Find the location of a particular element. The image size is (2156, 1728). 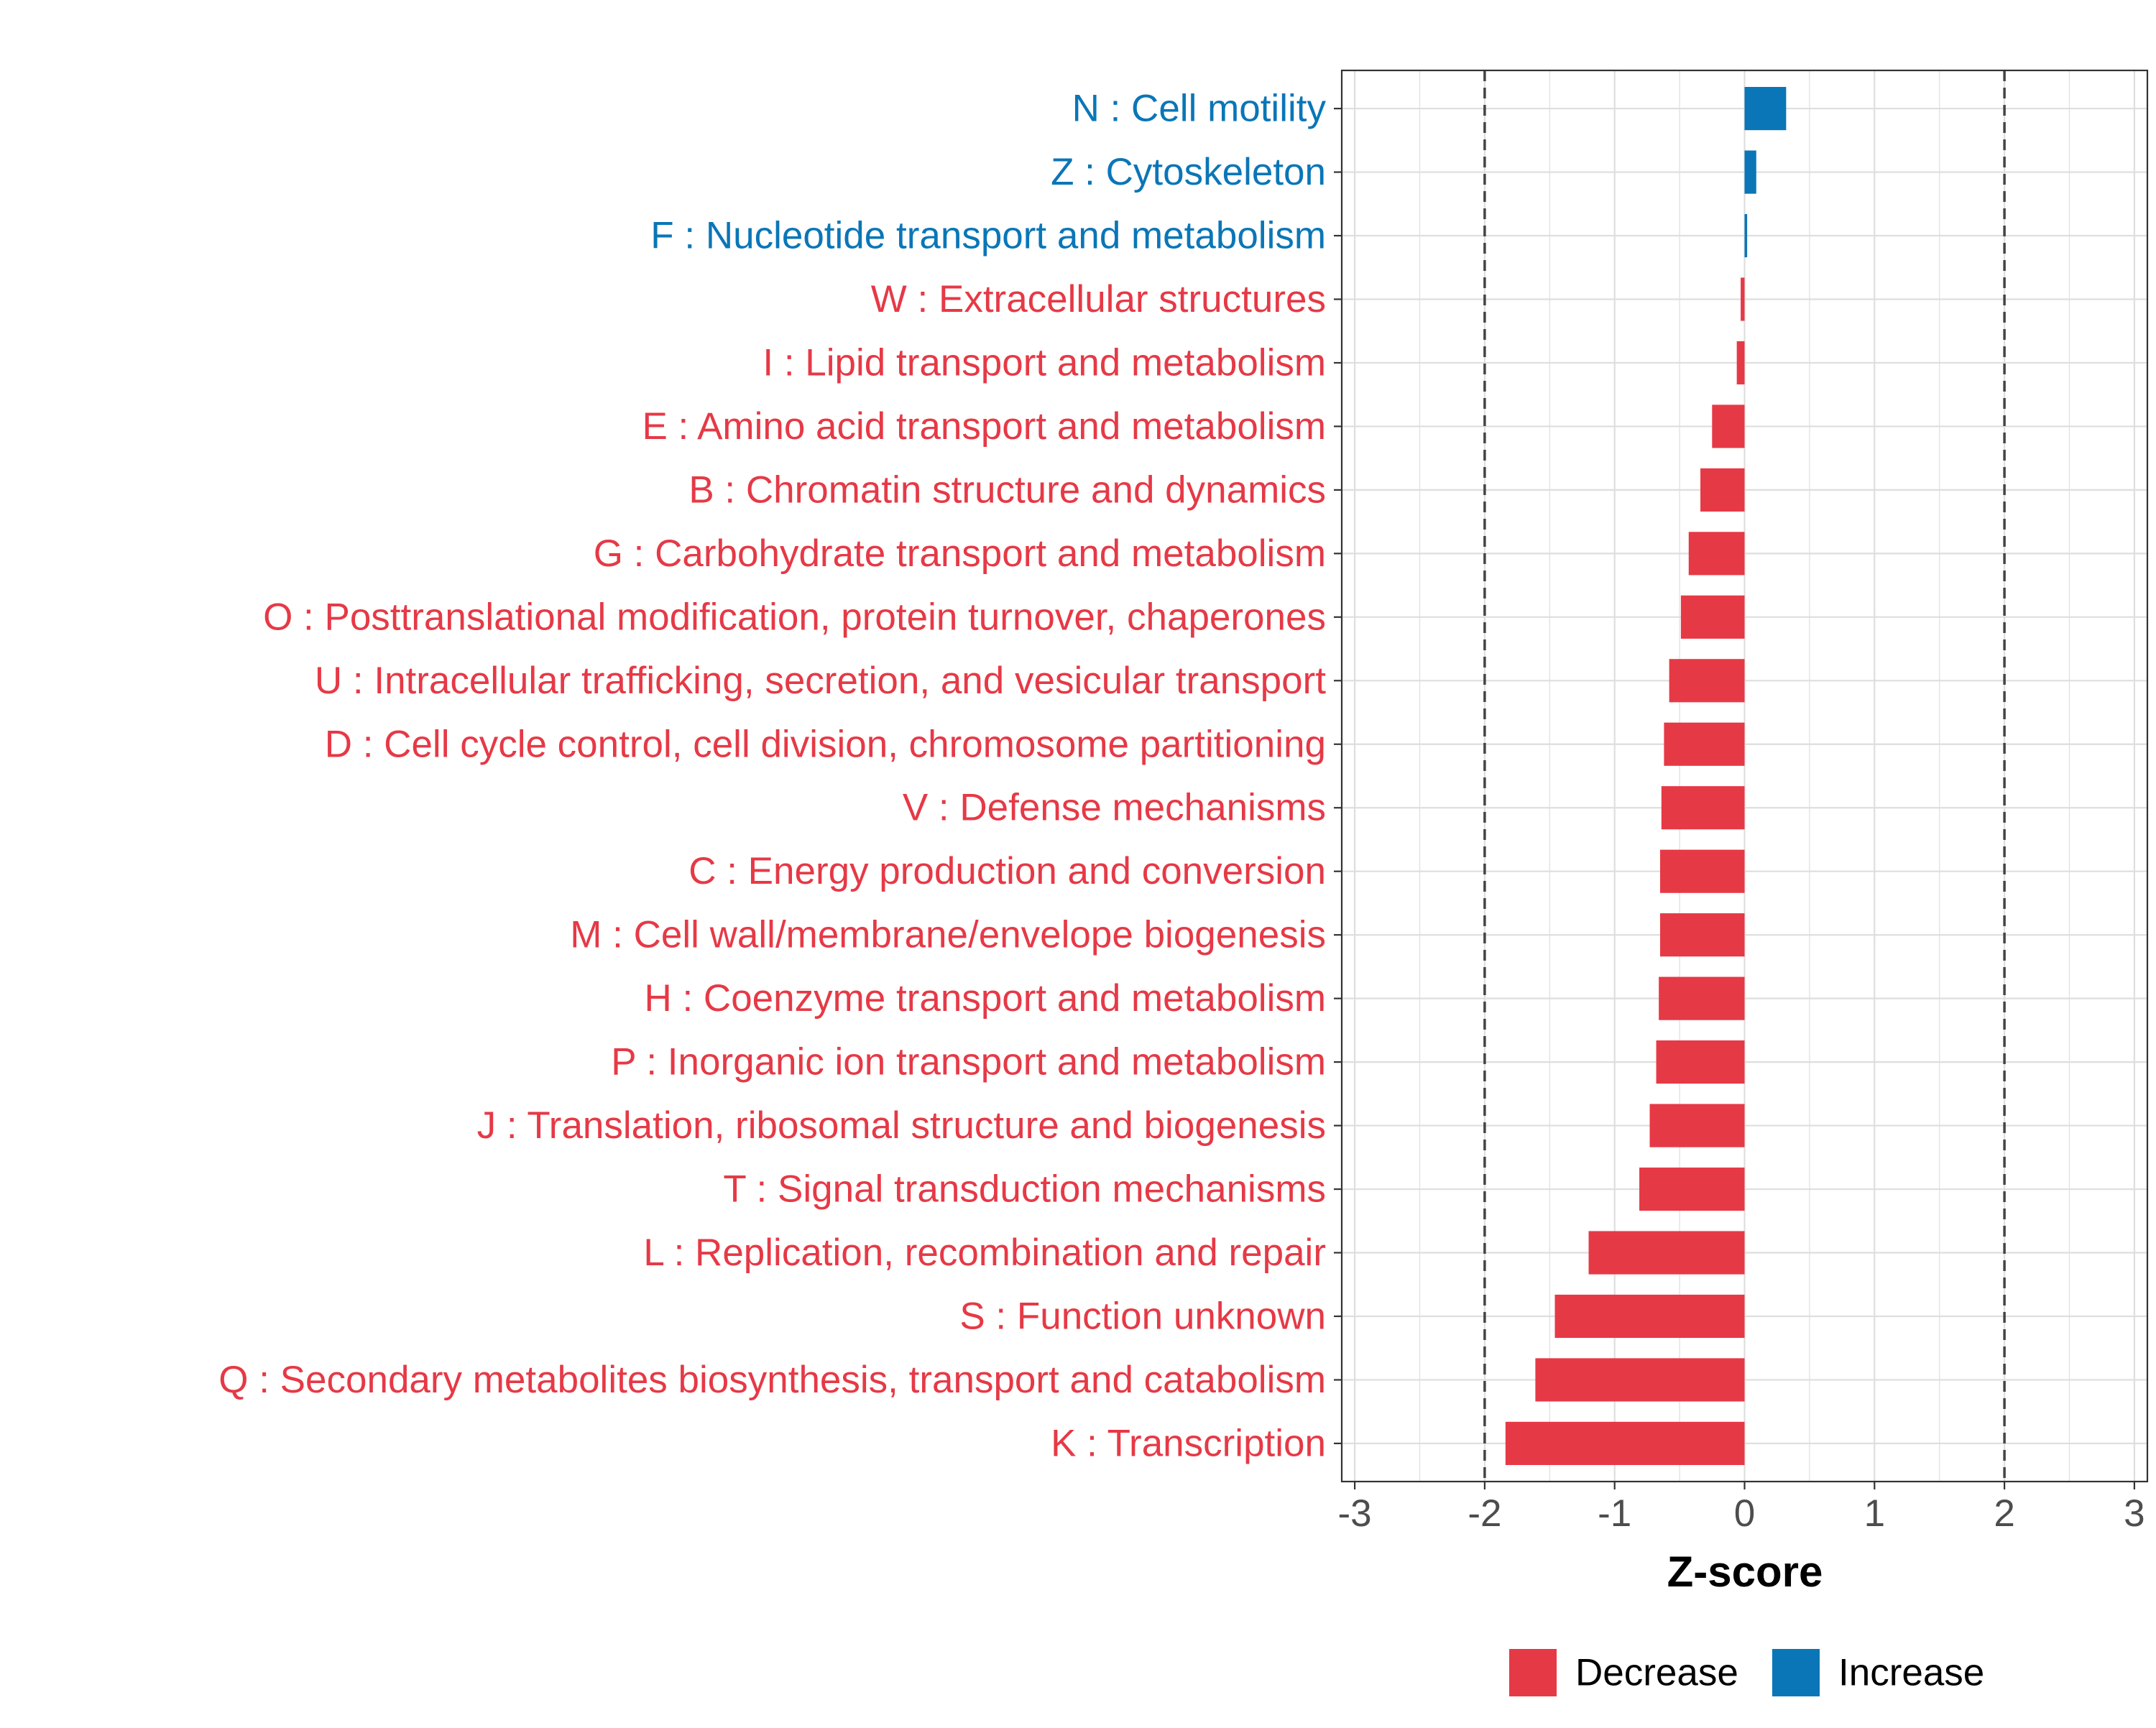

legend-item: Decrease is located at coordinates (1624, 1673).